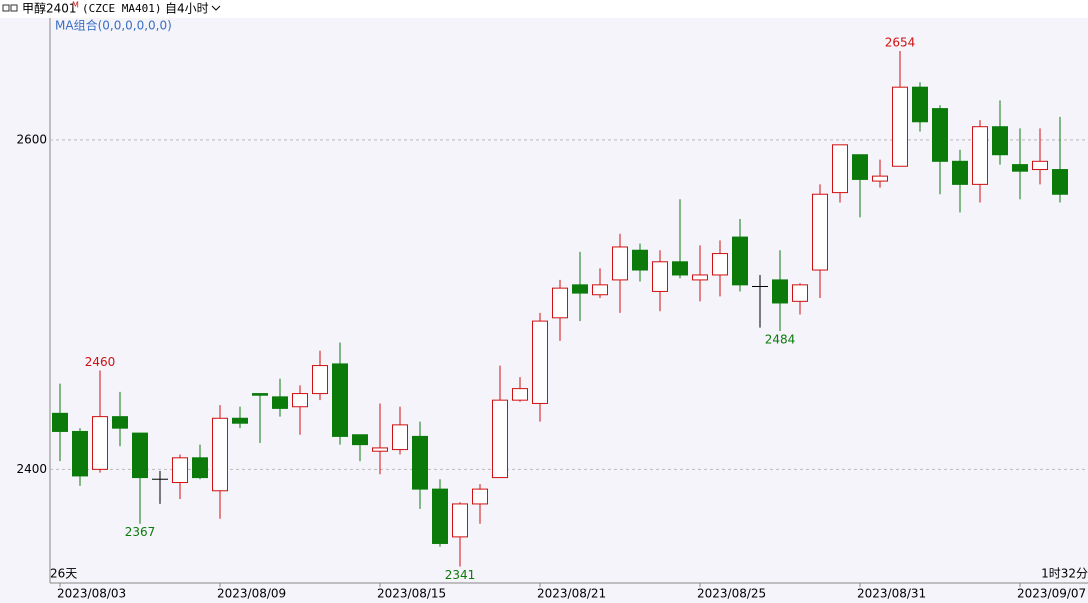 The height and width of the screenshot is (603, 1088). Describe the element at coordinates (780, 339) in the screenshot. I see `low-label: 2484` at that location.